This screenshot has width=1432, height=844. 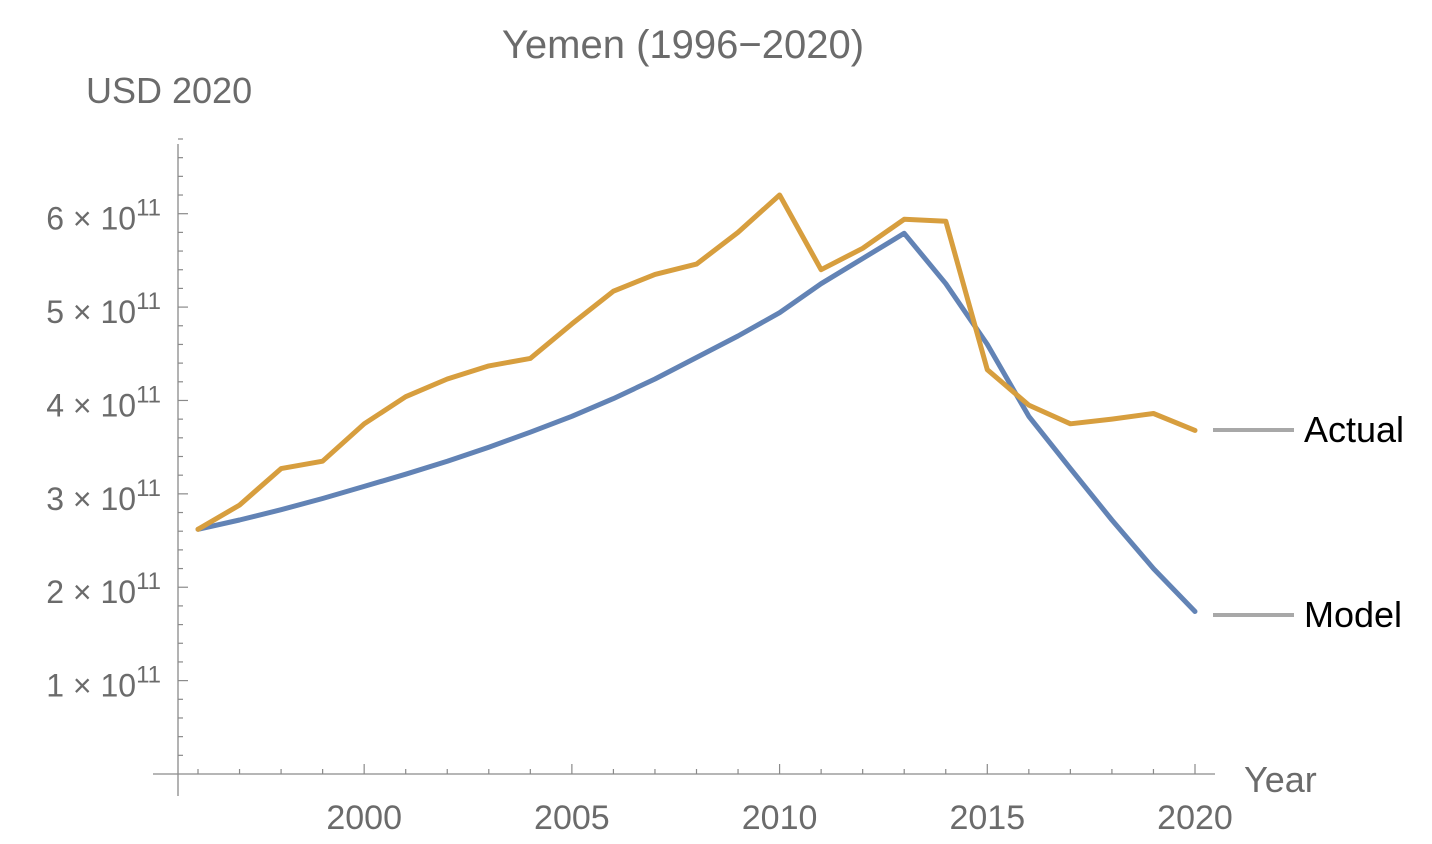 I want to click on y-tick-label: 6 × 10¹¹, so click(x=103, y=216).